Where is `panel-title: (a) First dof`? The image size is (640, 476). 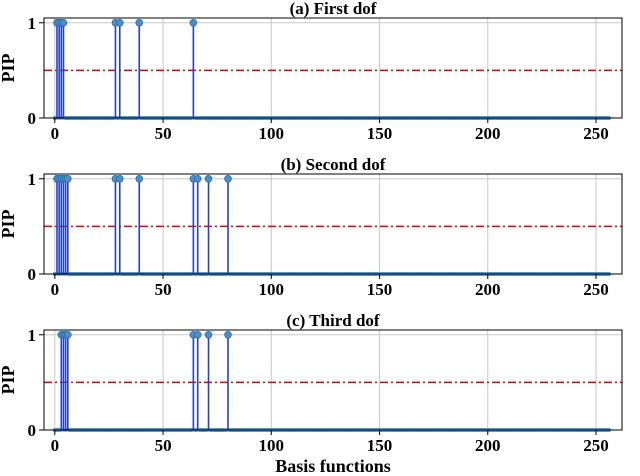
panel-title: (a) First dof is located at coordinates (333, 9).